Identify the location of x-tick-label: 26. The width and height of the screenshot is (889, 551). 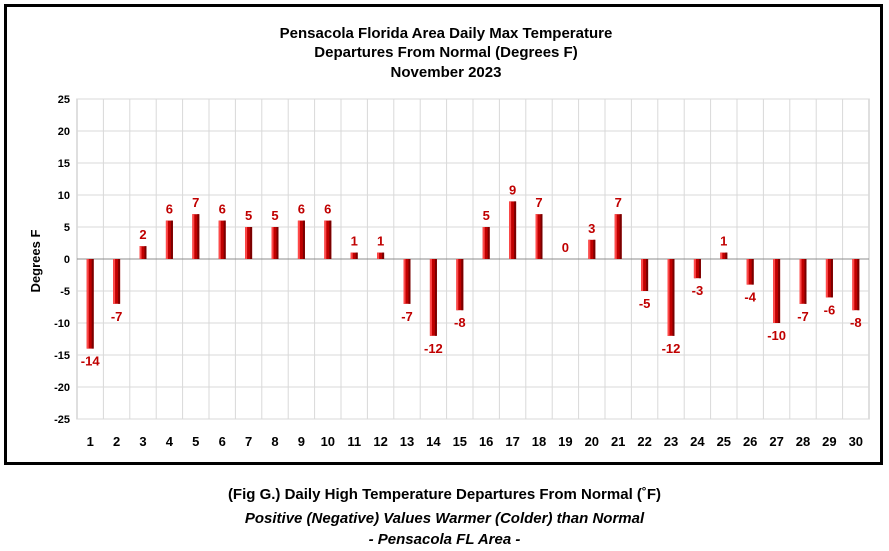
(750, 441).